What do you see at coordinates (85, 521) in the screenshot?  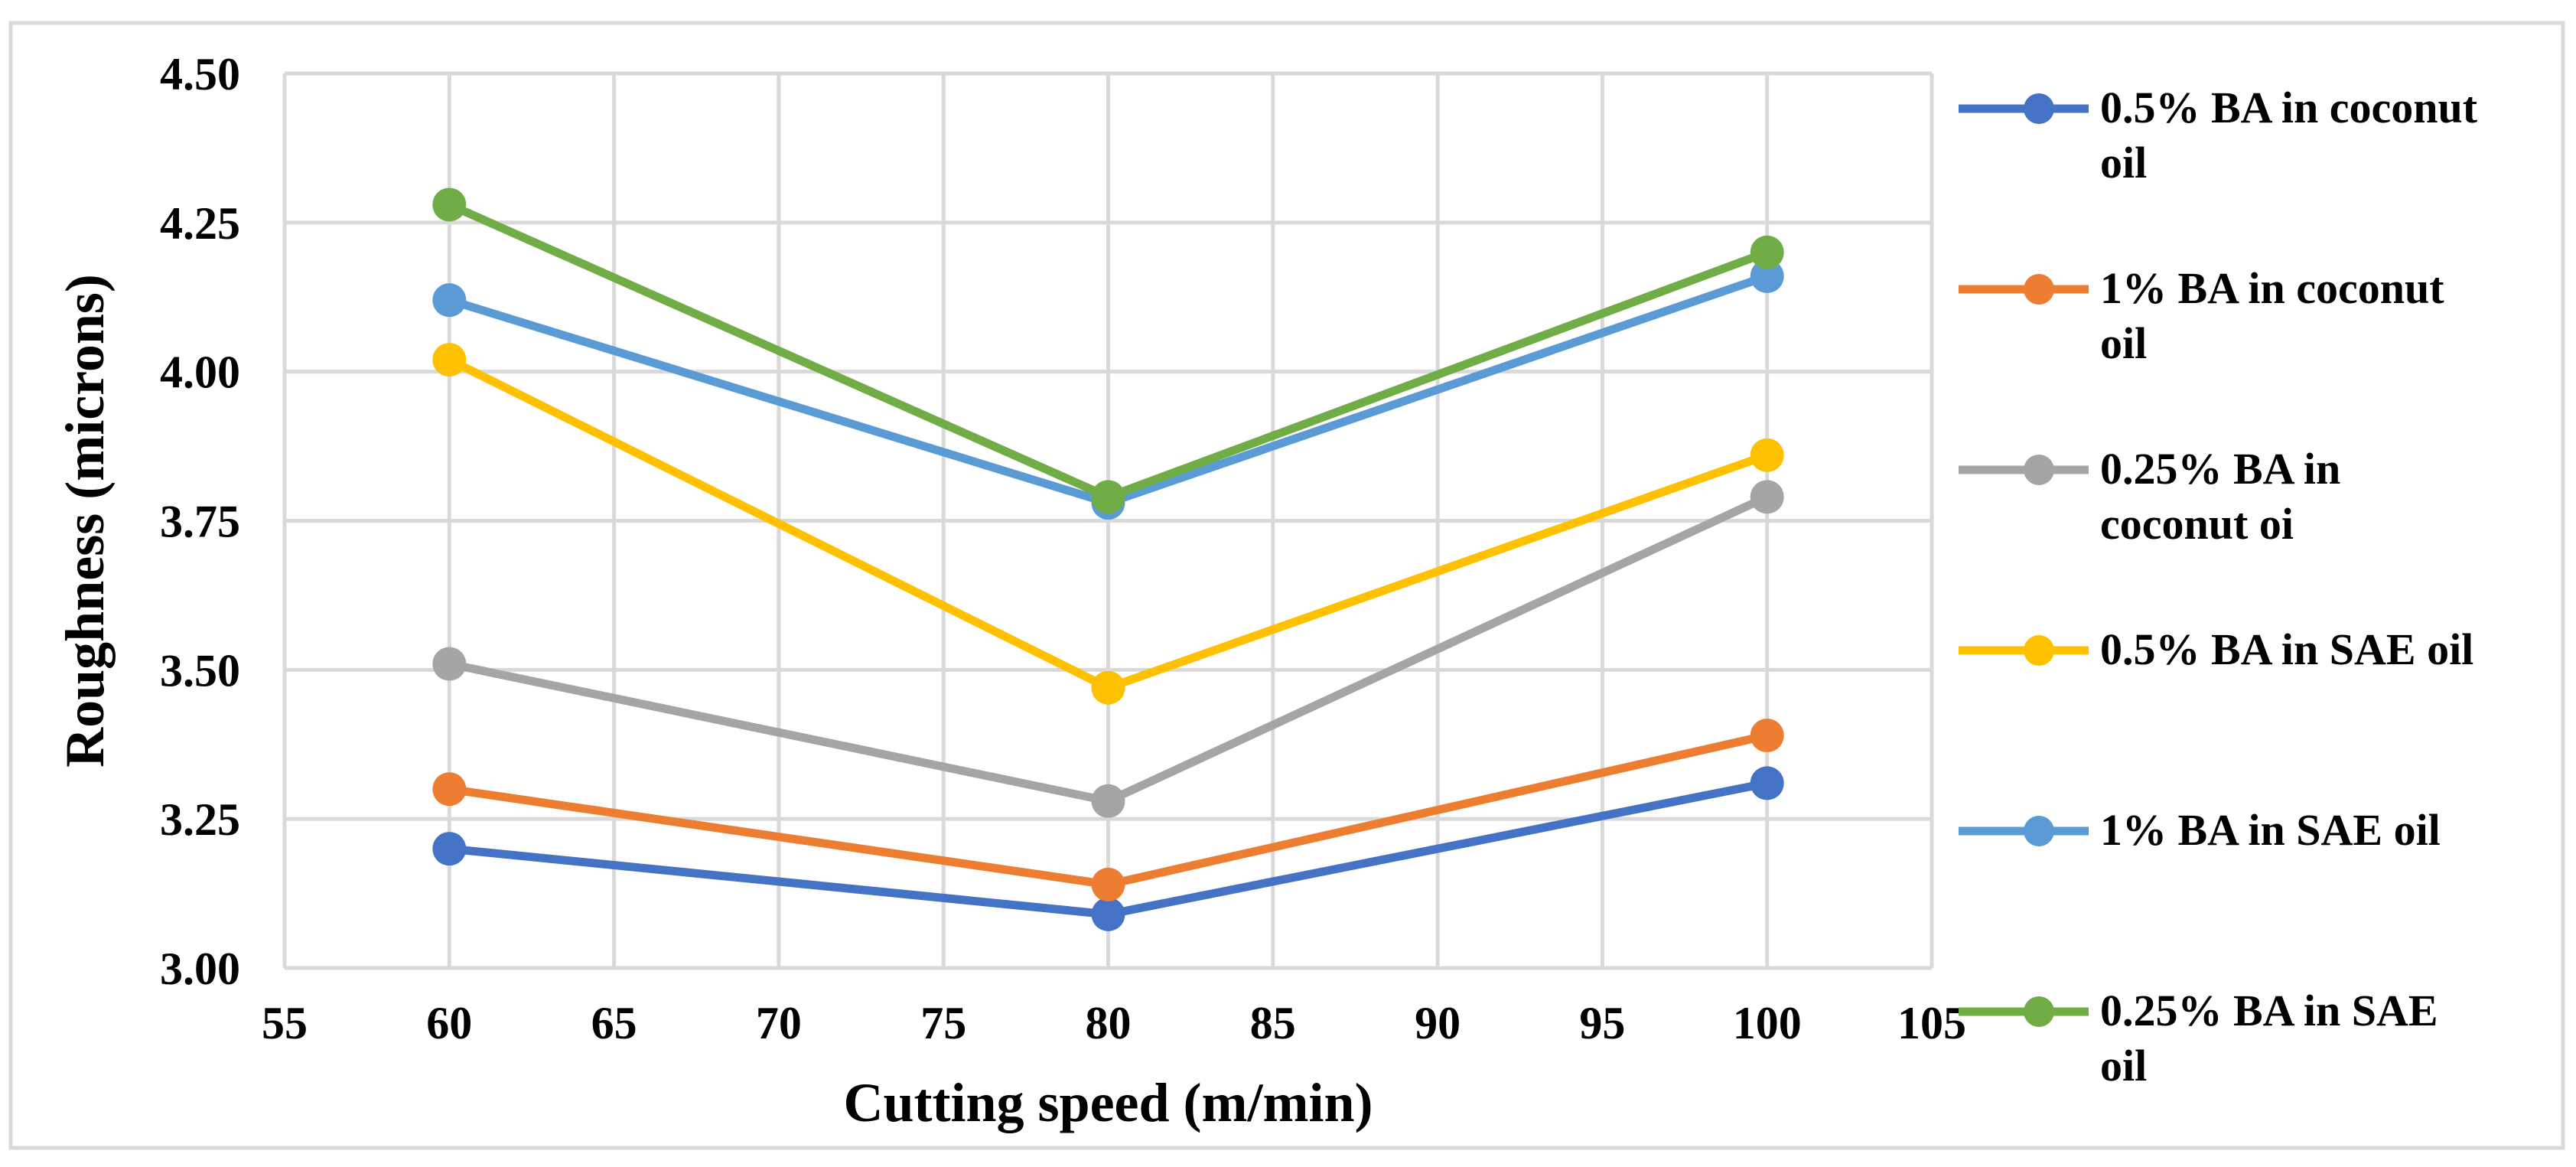 I see `y-axis-title: Roughness (microns)` at bounding box center [85, 521].